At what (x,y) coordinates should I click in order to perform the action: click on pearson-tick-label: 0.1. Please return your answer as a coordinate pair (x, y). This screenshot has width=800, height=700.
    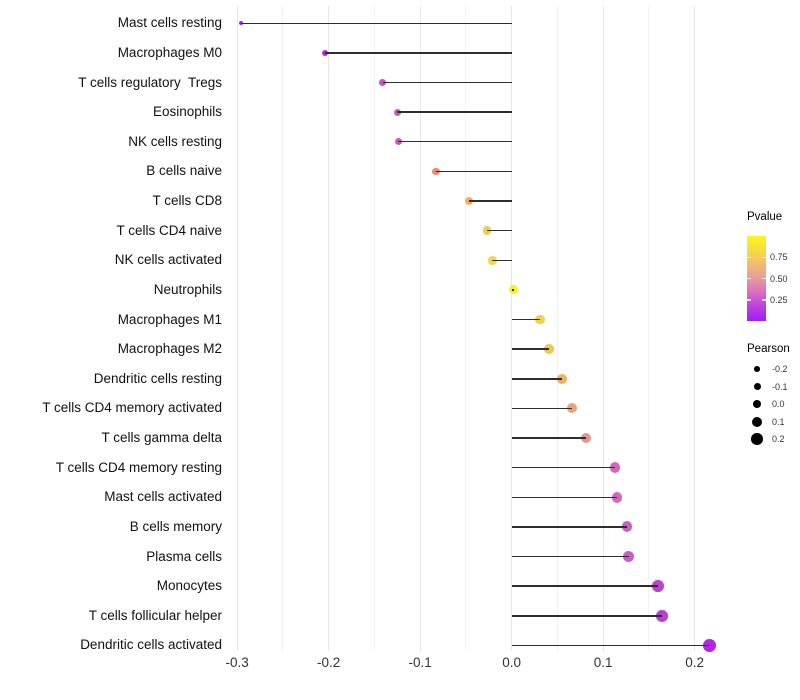
    Looking at the image, I should click on (778, 421).